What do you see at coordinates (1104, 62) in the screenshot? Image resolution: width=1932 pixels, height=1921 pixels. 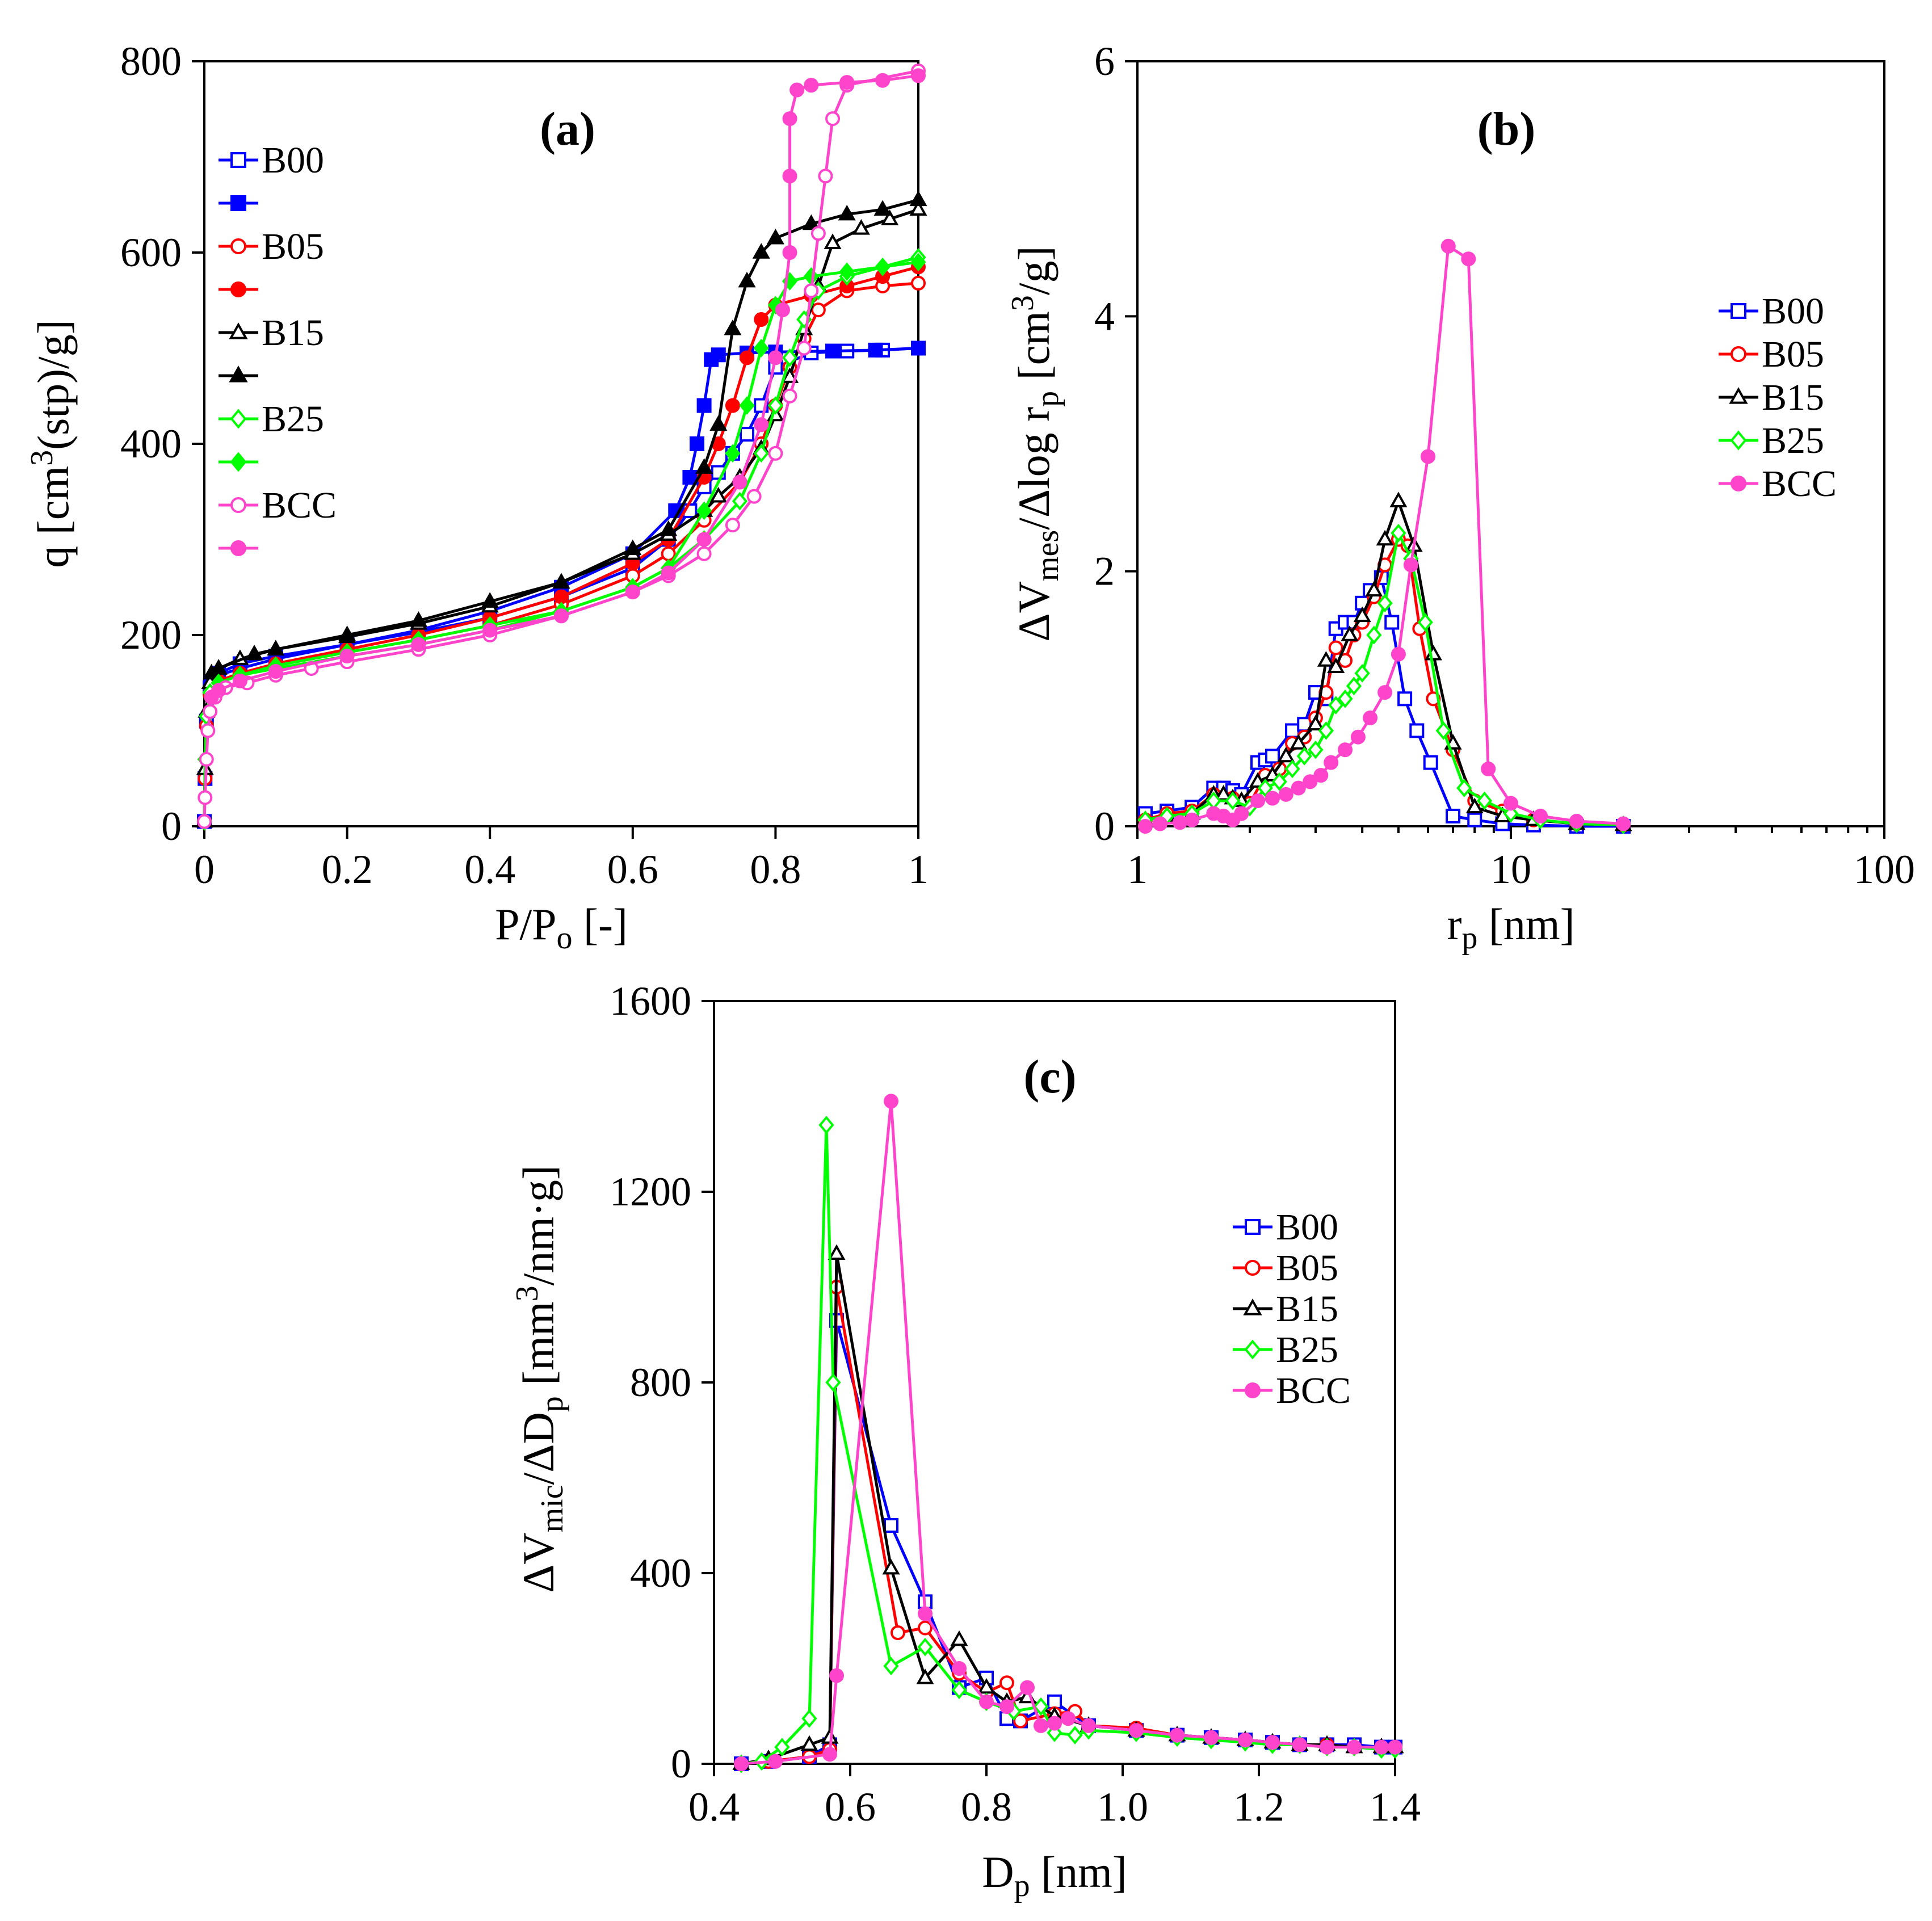 I see `panel-b-y-tick-label: 6` at bounding box center [1104, 62].